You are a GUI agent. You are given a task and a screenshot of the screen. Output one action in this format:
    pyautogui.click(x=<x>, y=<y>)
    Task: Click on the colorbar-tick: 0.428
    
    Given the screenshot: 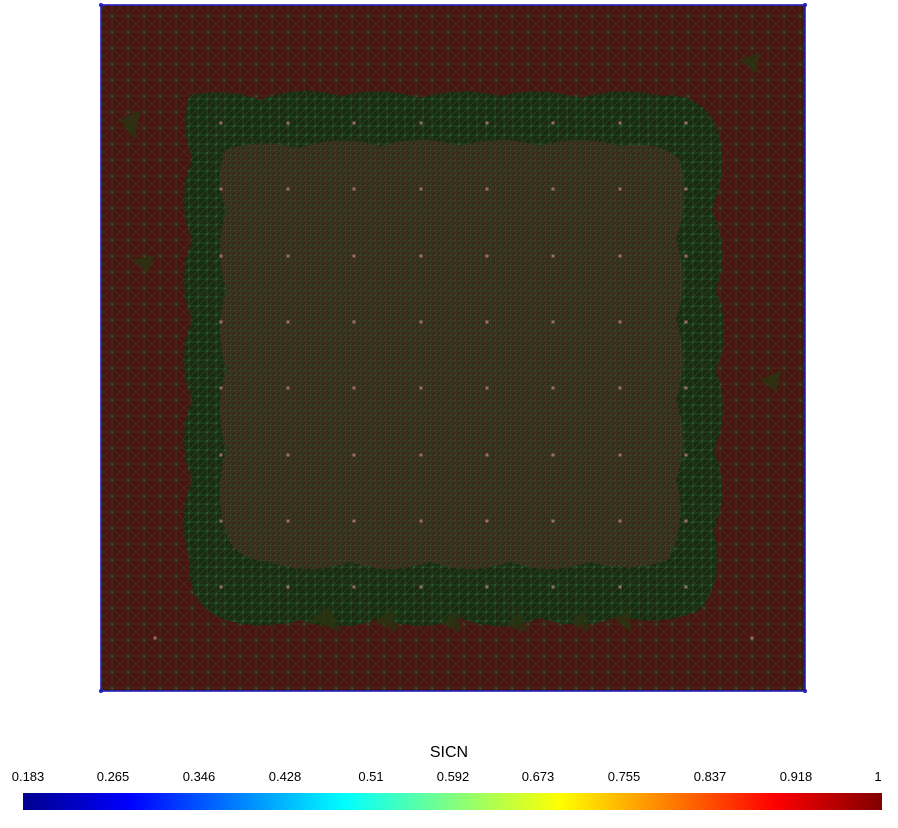 What is the action you would take?
    pyautogui.click(x=285, y=776)
    